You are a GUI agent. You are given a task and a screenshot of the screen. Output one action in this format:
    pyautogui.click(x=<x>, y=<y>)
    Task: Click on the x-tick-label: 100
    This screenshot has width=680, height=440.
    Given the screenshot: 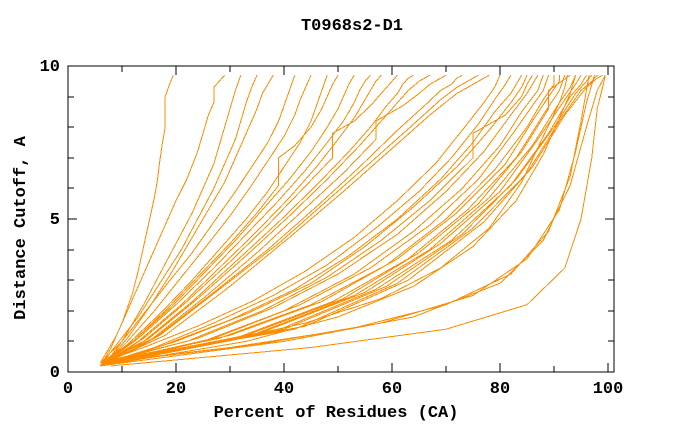 What is the action you would take?
    pyautogui.click(x=608, y=389)
    